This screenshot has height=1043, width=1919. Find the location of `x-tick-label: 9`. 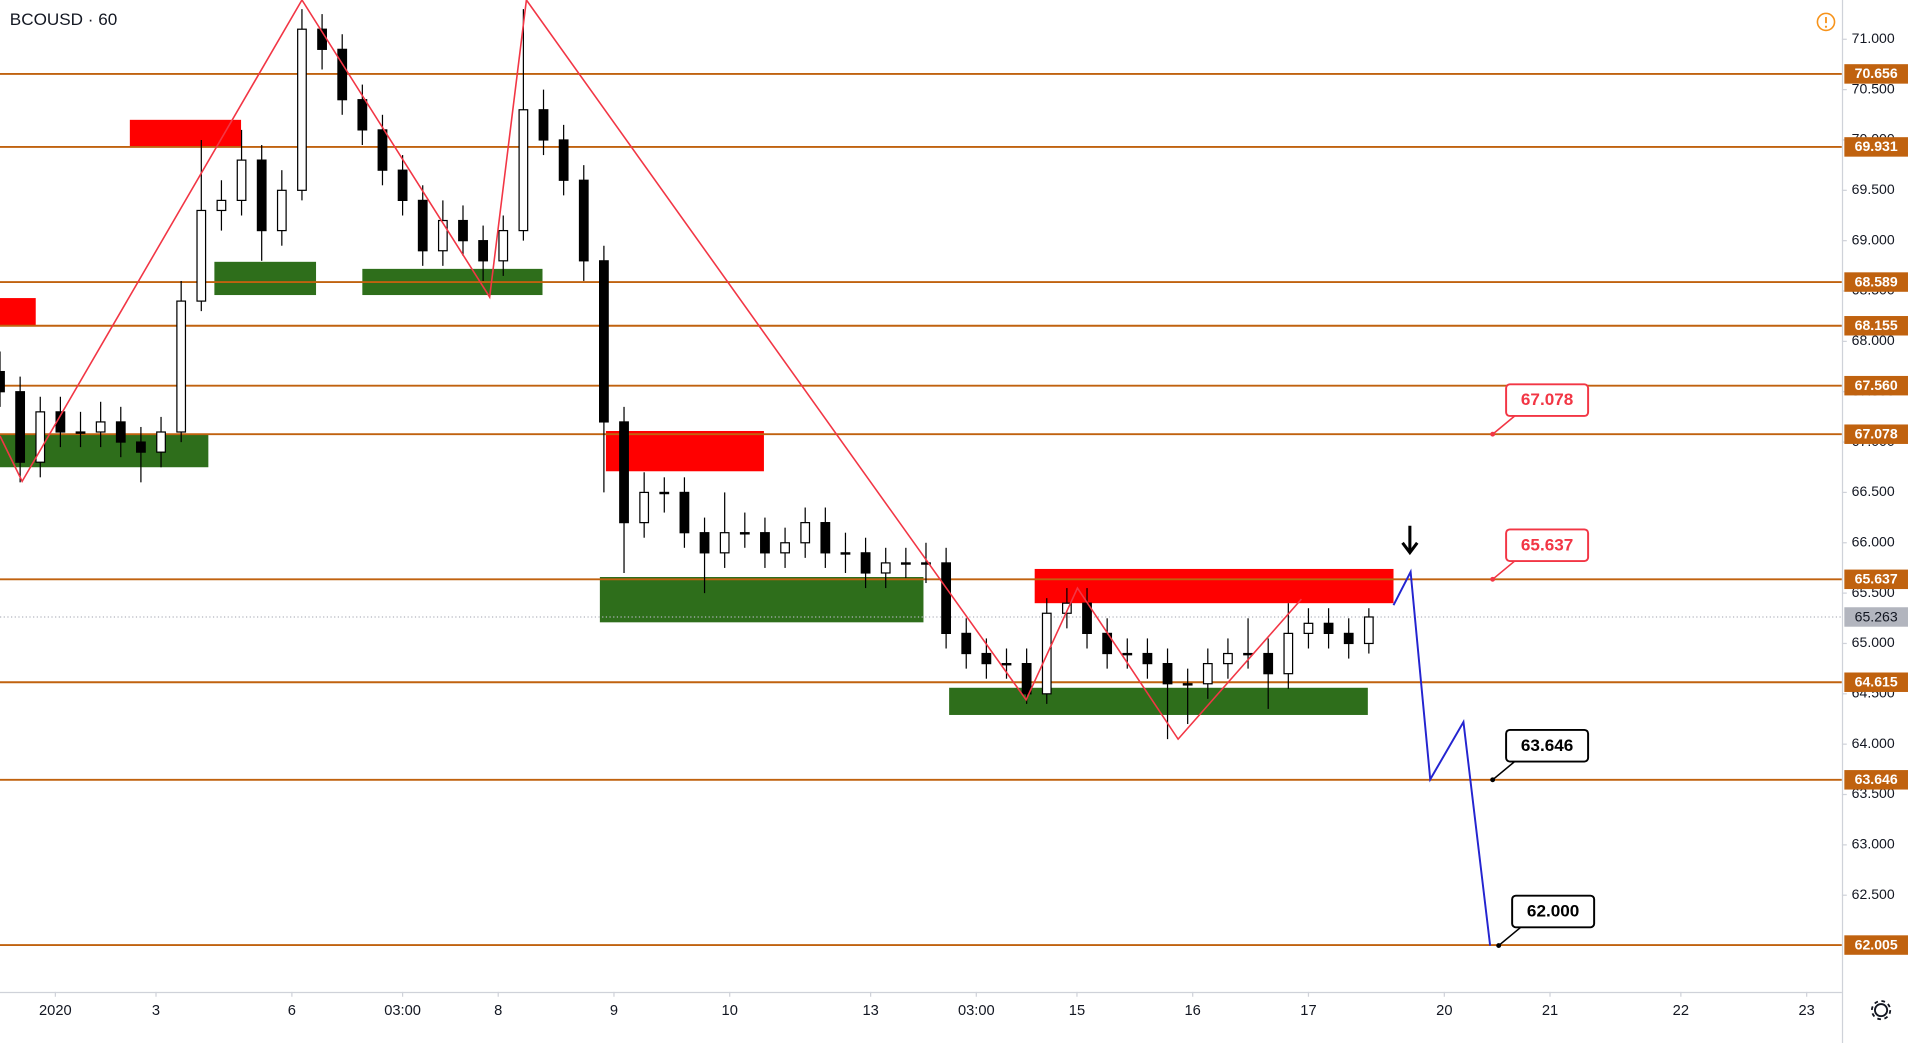

x-tick-label: 9 is located at coordinates (614, 1011).